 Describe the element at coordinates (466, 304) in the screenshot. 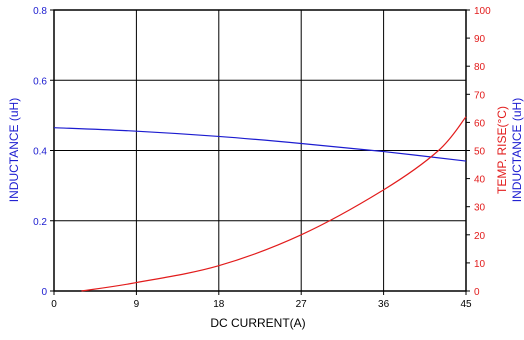

I see `x-tick-label: 45` at that location.